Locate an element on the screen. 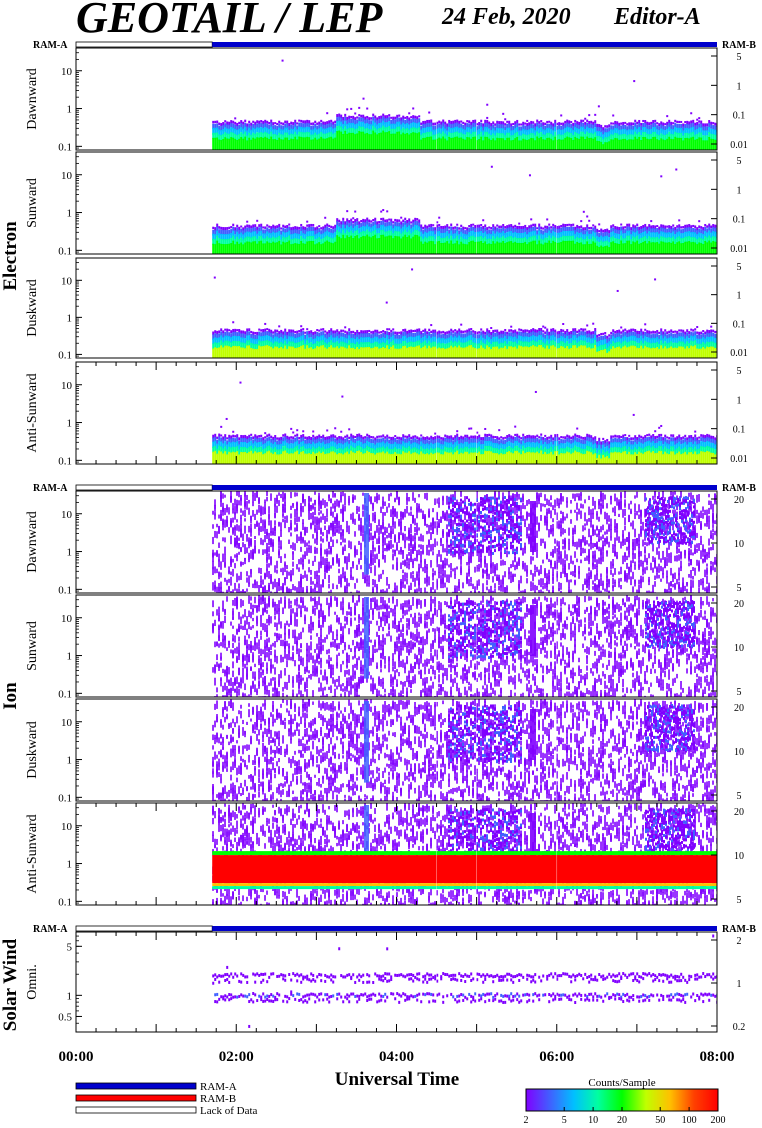 This screenshot has width=762, height=1128. page-title: GEOTAIL / LEP is located at coordinates (229, 21).